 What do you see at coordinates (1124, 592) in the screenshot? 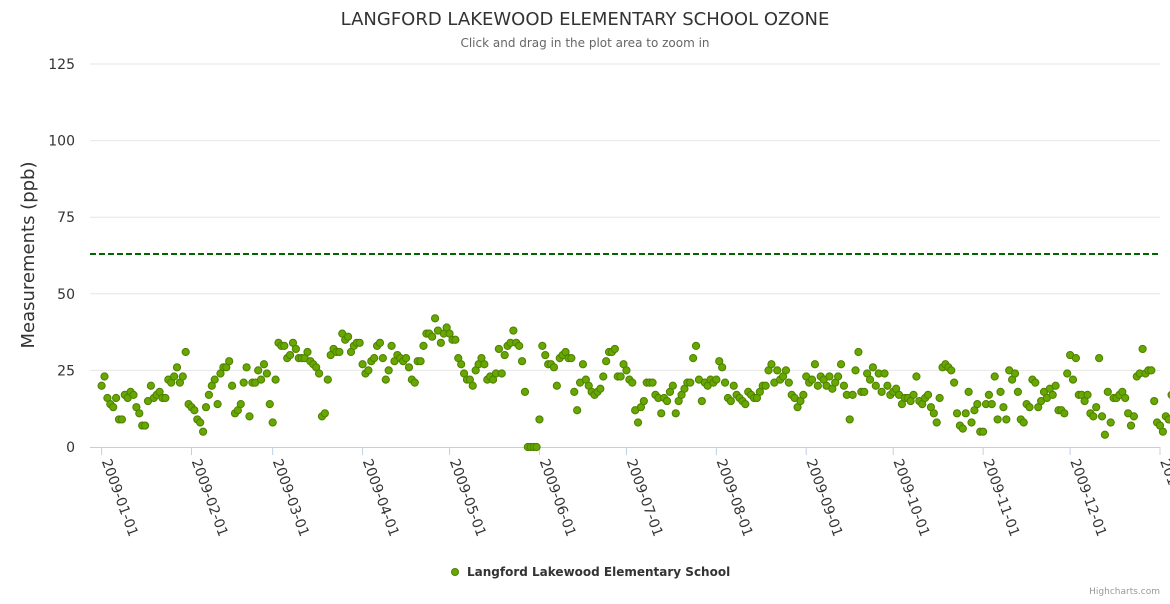
I see `credits-link: Highcharts.com` at bounding box center [1124, 592].